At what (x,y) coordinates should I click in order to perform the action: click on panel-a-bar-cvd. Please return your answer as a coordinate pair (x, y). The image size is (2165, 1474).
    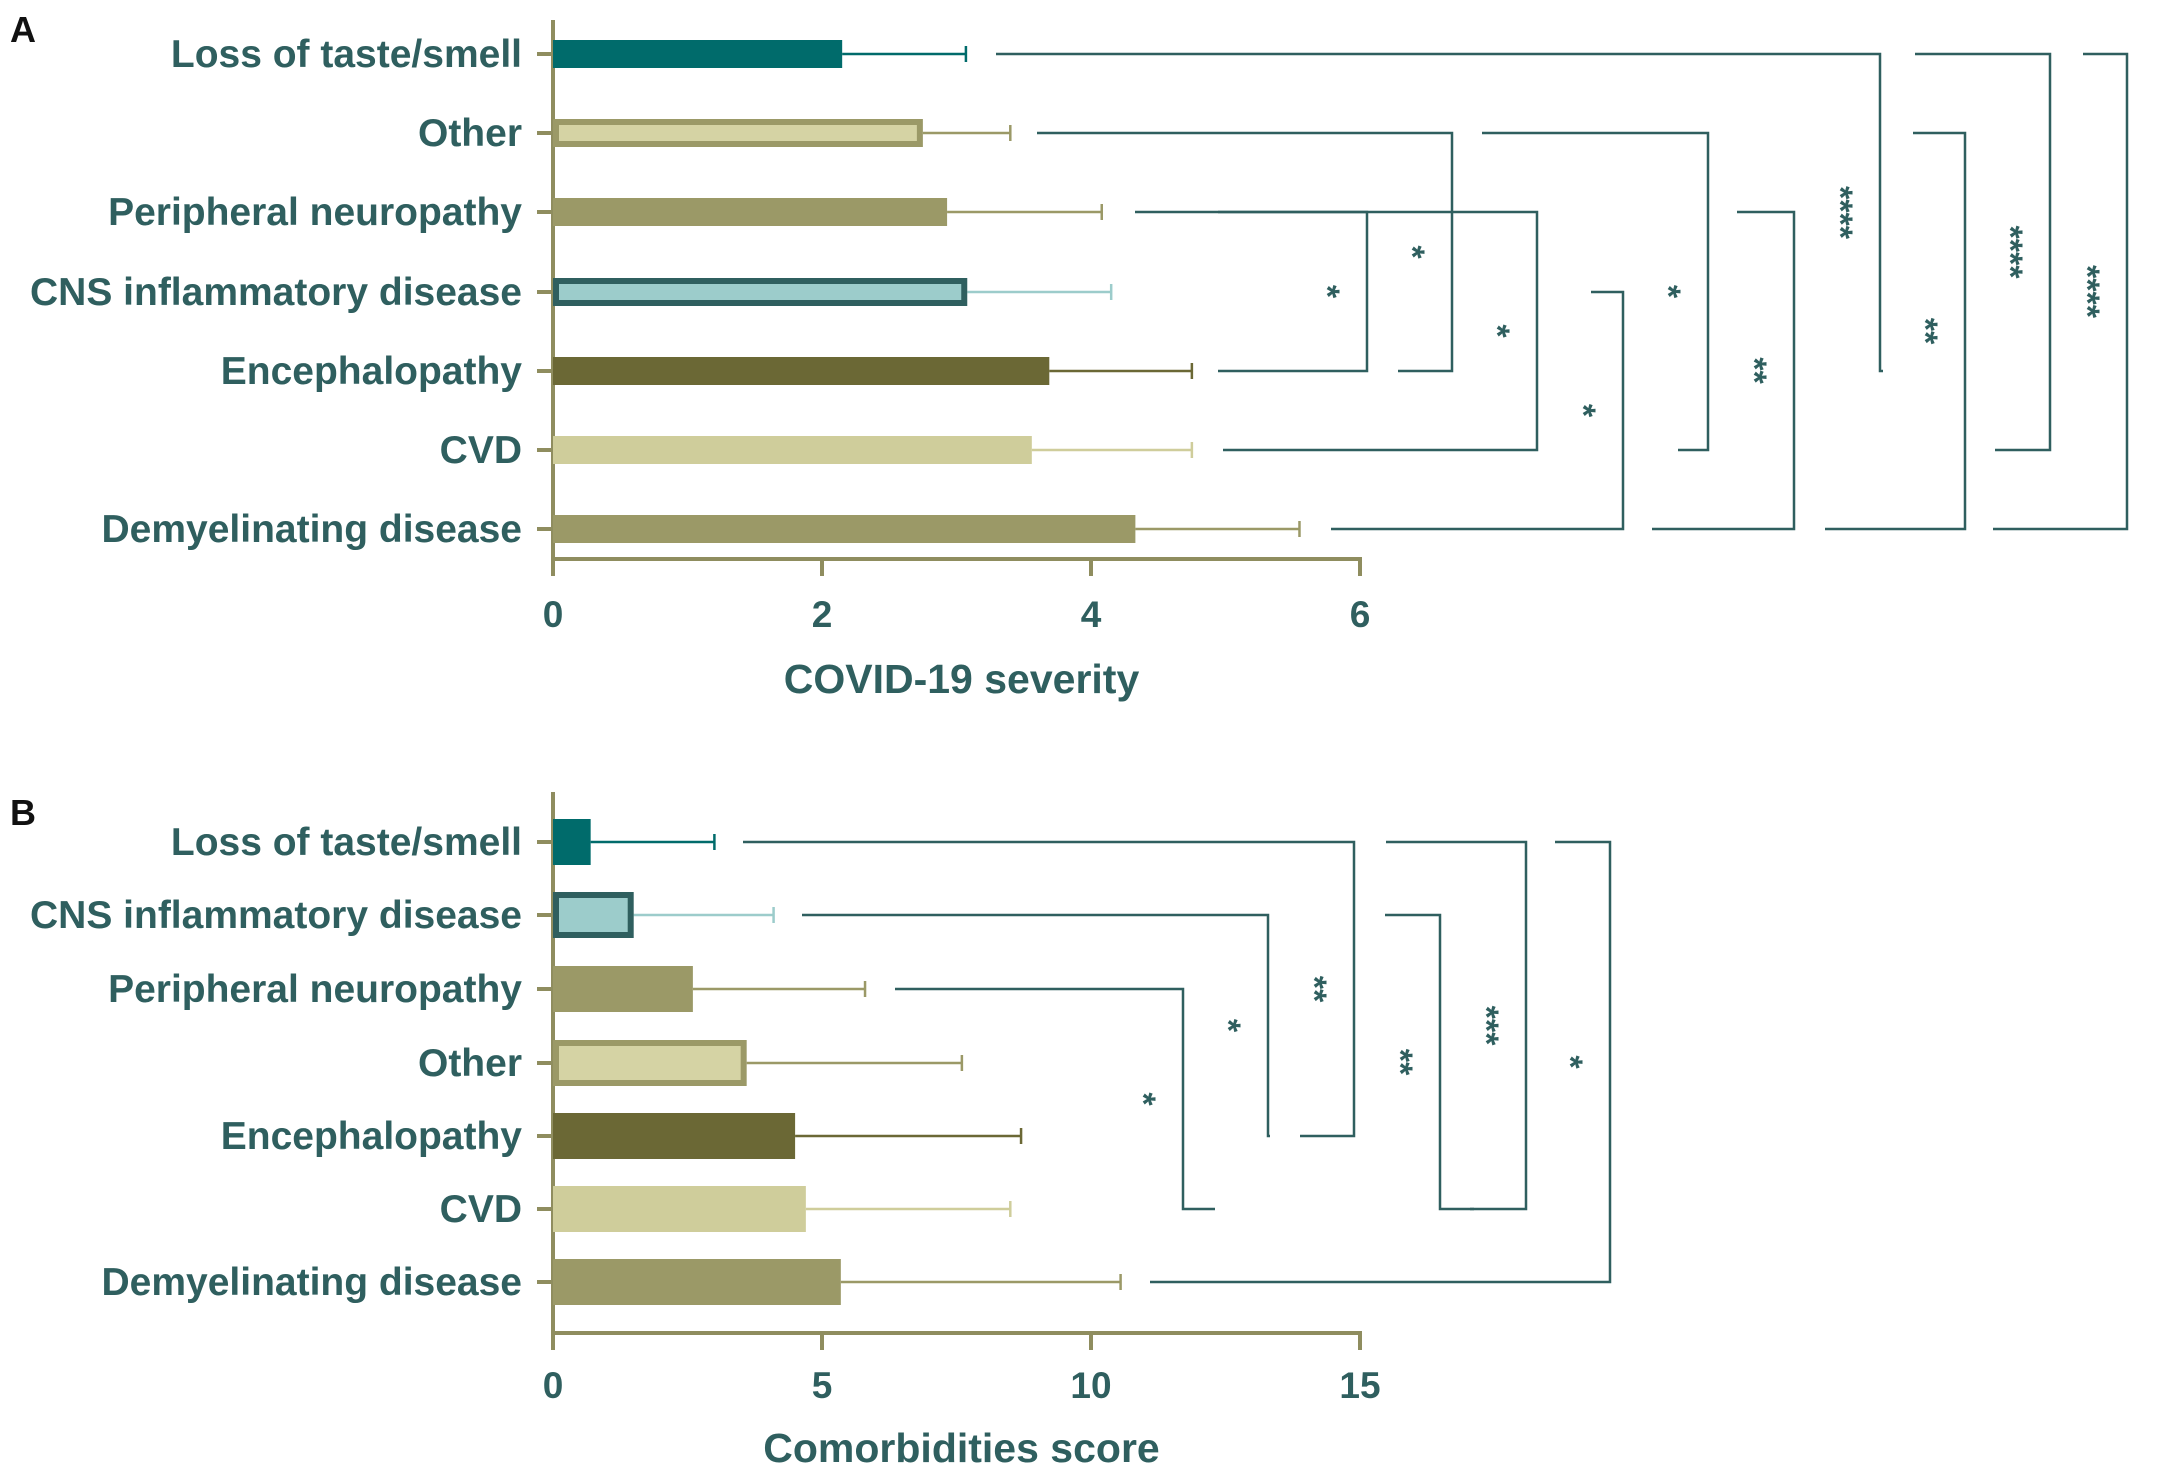
    Looking at the image, I should click on (792, 450).